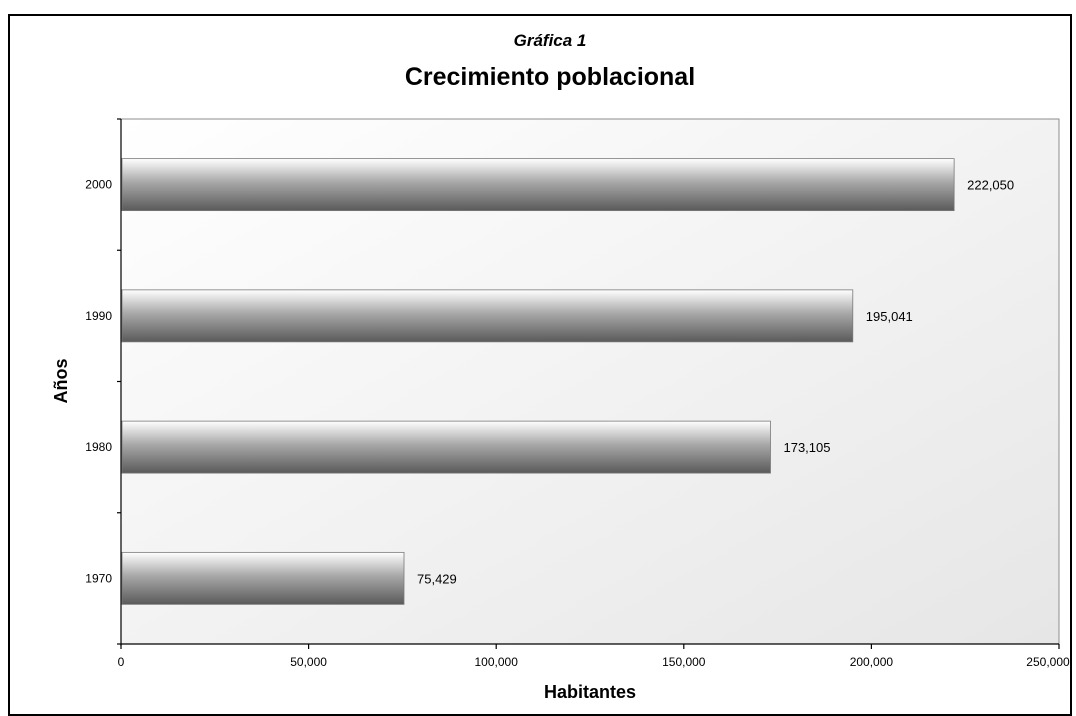 The height and width of the screenshot is (716, 1076). What do you see at coordinates (550, 40) in the screenshot?
I see `chart-subtitle: Gráfica 1` at bounding box center [550, 40].